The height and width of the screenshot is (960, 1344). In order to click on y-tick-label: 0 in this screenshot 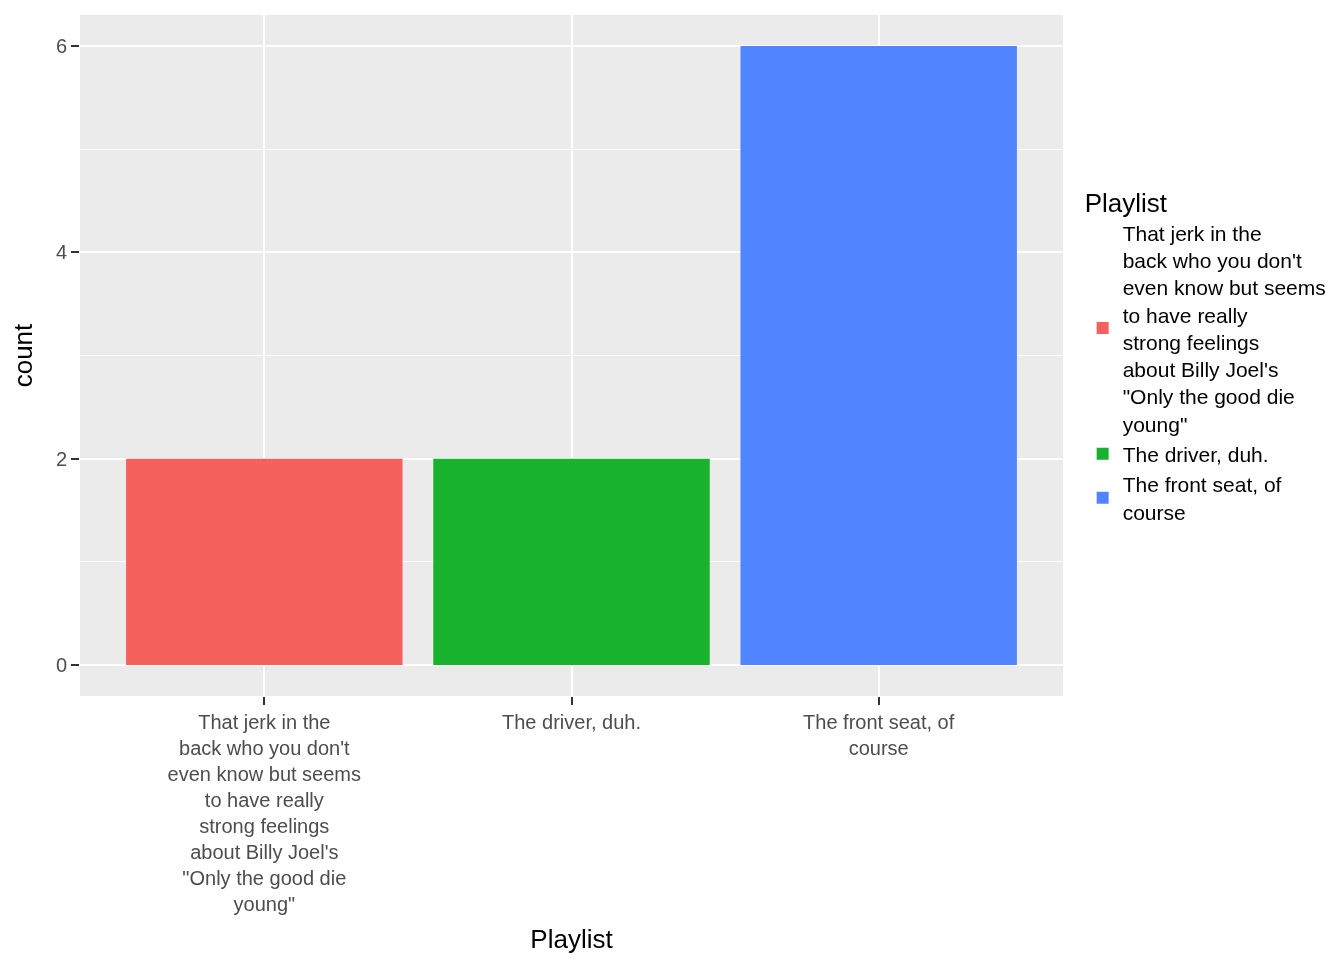, I will do `click(61, 665)`.